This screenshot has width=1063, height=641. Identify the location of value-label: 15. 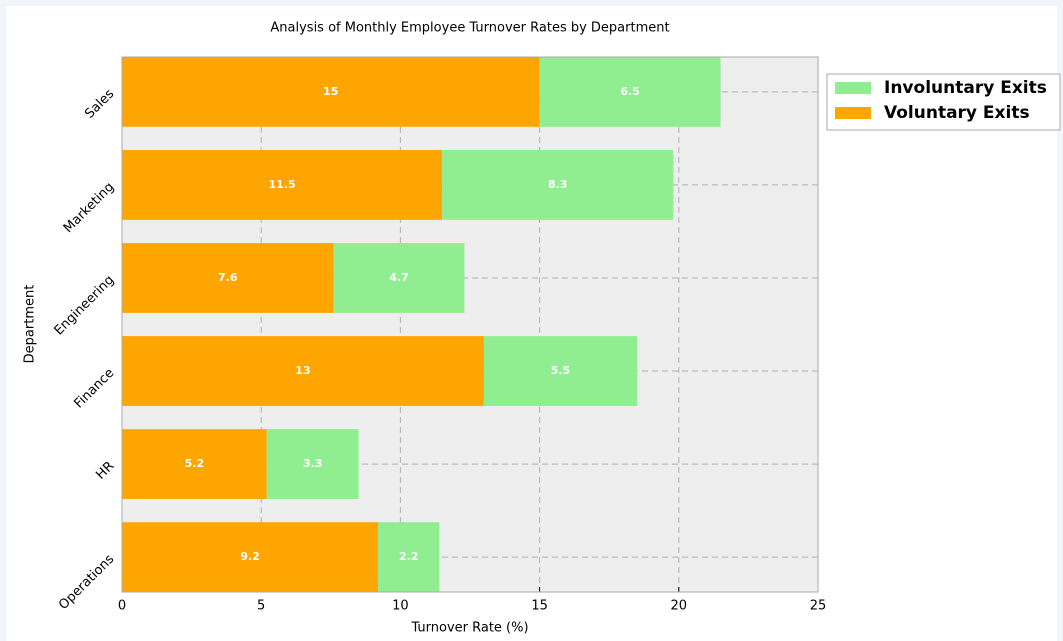
(330, 91).